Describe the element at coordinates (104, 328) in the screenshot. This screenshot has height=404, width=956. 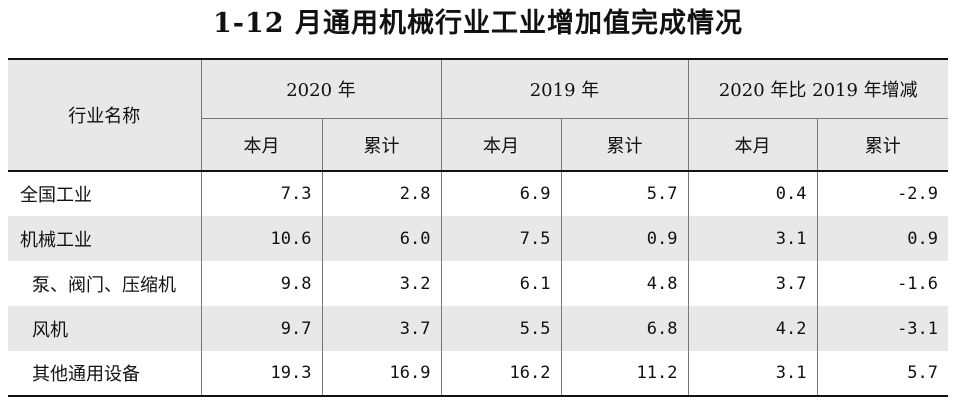
I see `row-name: 风机` at that location.